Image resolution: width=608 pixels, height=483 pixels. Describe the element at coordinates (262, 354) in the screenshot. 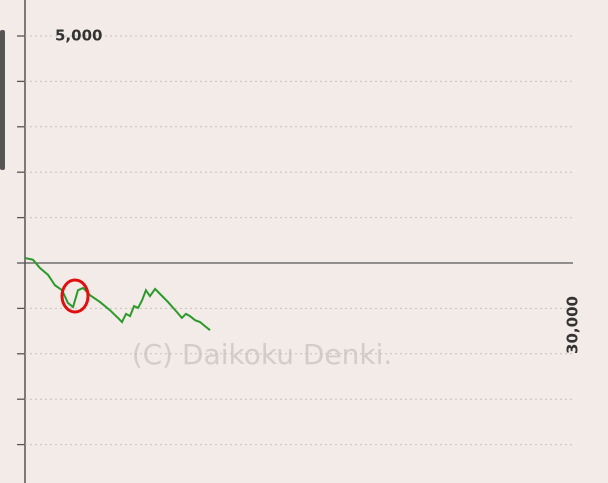

I see `watermark: (C) Daikoku Denki.` at that location.